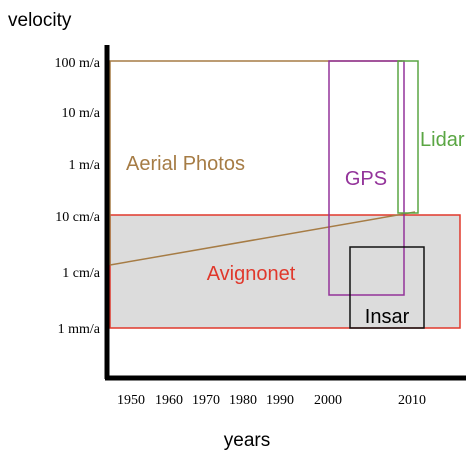 Image resolution: width=476 pixels, height=456 pixels. I want to click on aerial-diagonal, so click(262, 238).